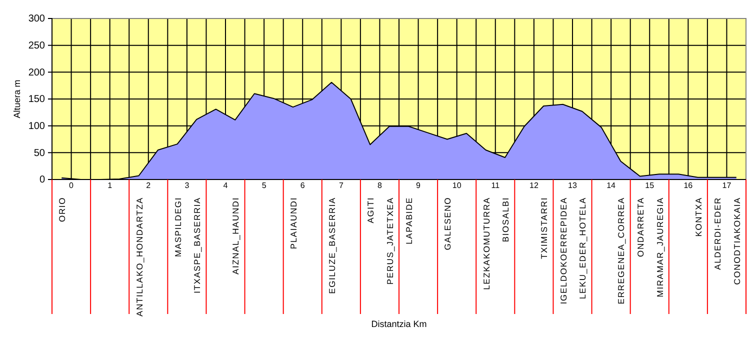 Image resolution: width=756 pixels, height=341 pixels. I want to click on x-tick-label: AIZNAL_HAUNDI, so click(235, 235).